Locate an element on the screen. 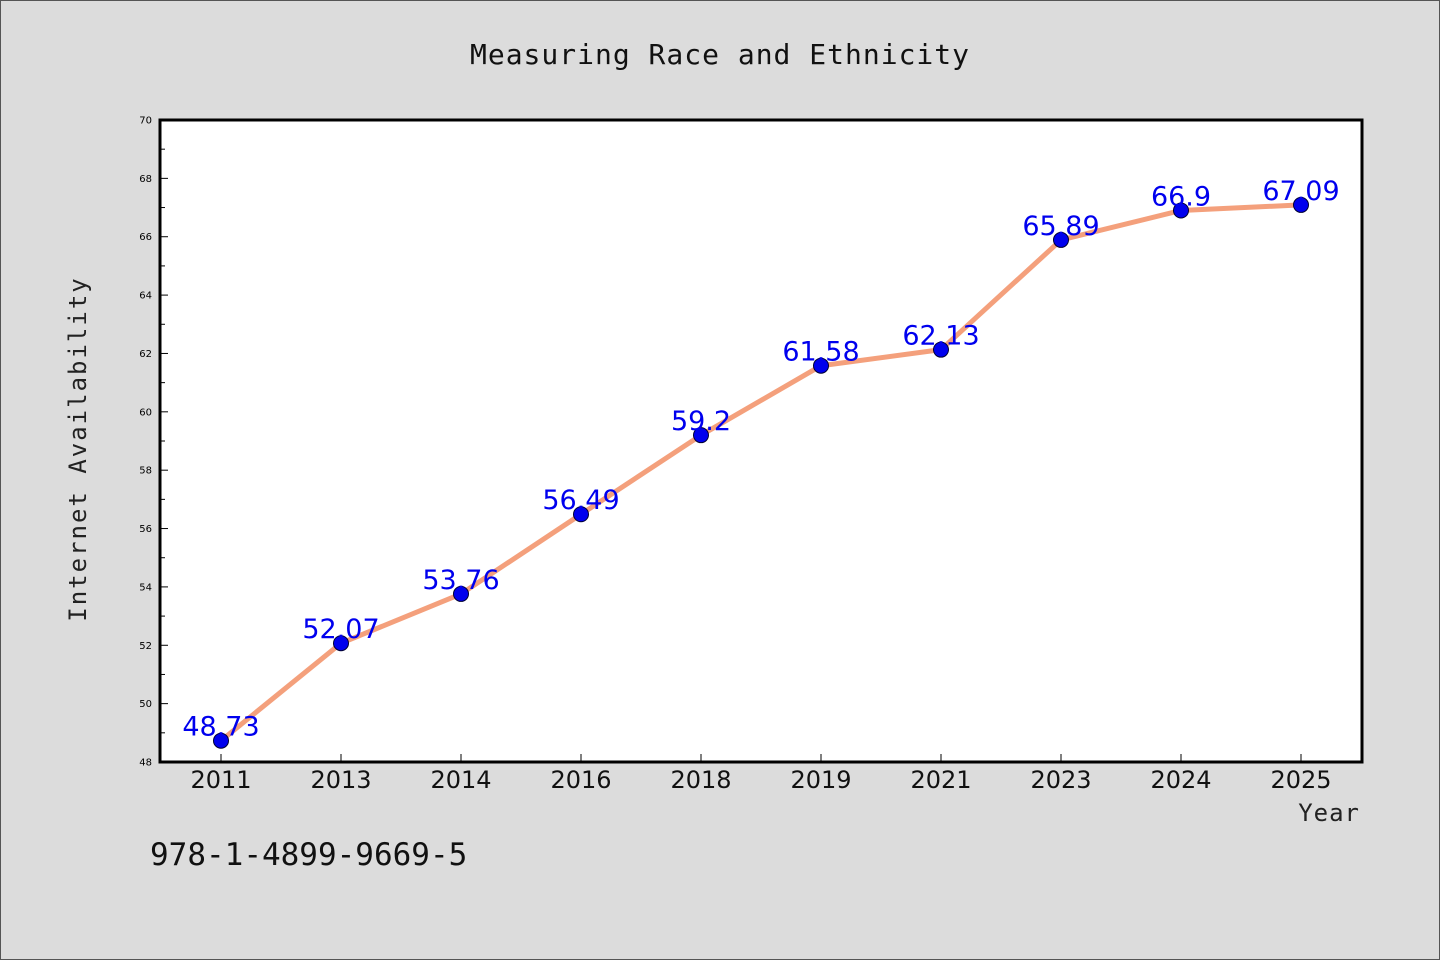 Image resolution: width=1440 pixels, height=960 pixels. data-label-2016: 56.49 is located at coordinates (580, 500).